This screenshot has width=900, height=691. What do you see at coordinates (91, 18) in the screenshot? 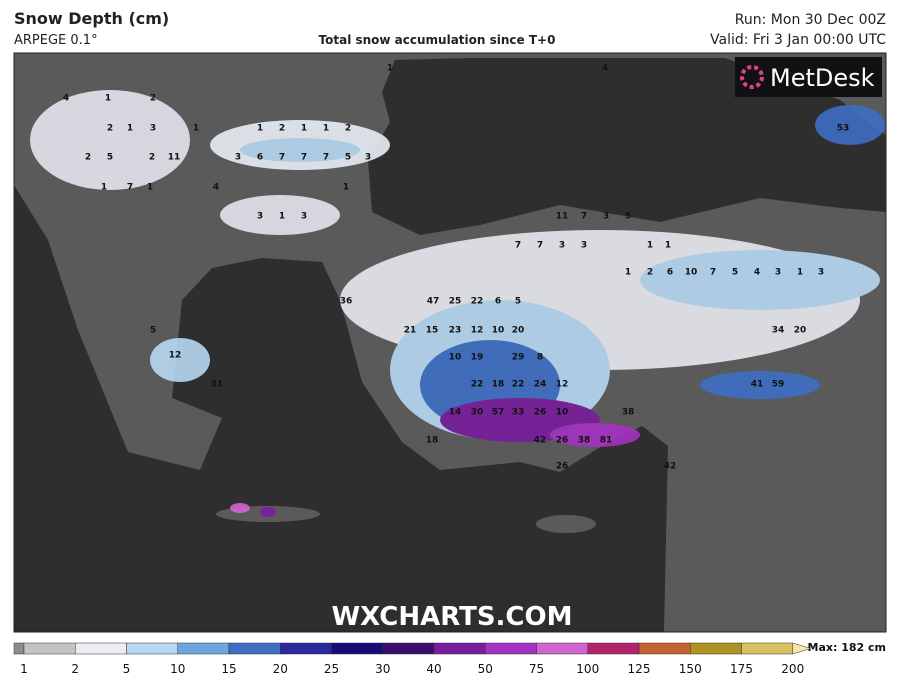
I see `title: Snow Depth (cm)` at bounding box center [91, 18].